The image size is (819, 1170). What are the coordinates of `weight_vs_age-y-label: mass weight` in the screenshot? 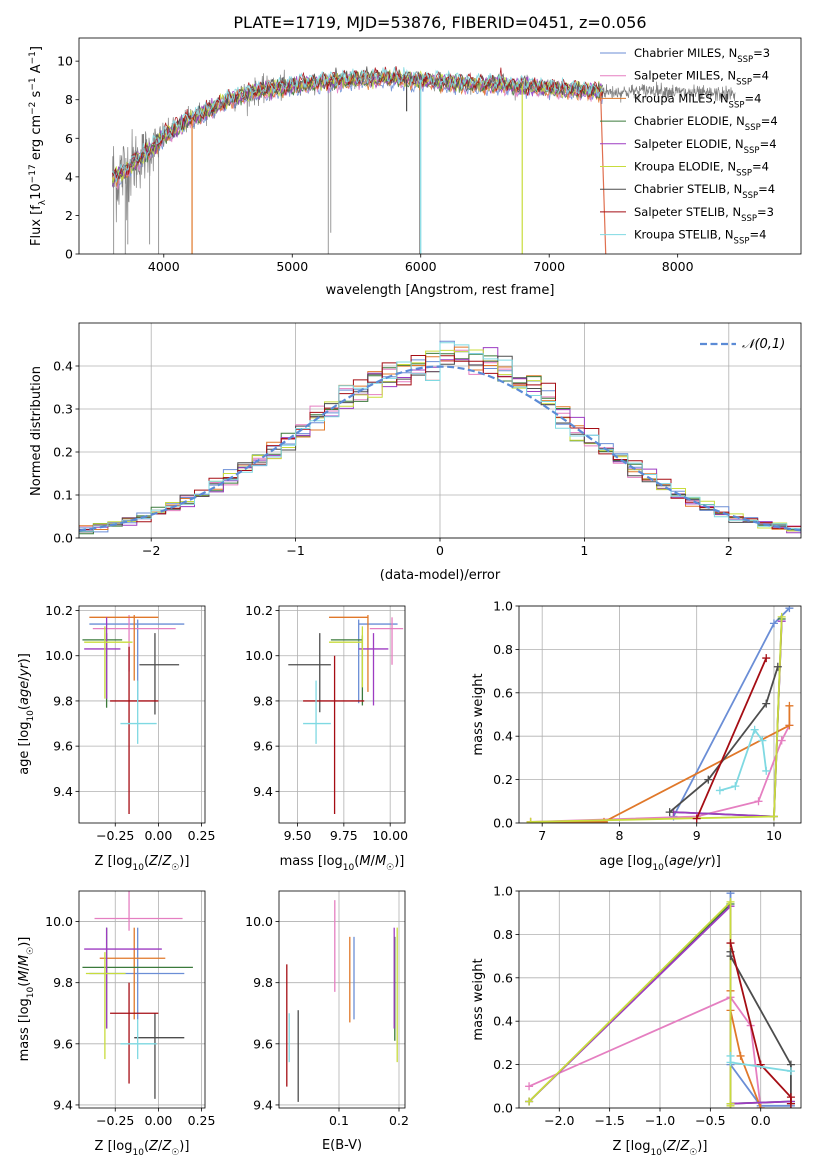 It's located at (478, 714).